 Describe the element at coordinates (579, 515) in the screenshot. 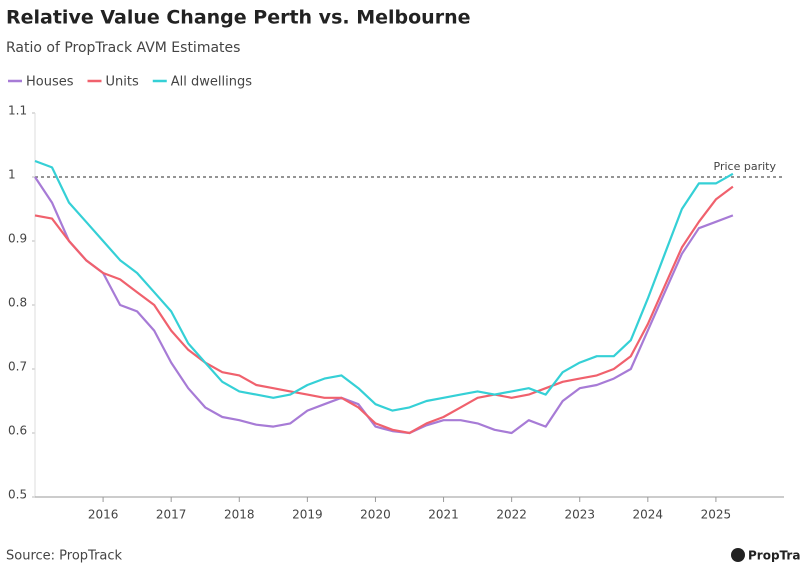

I see `x-tick-label: 2023` at that location.